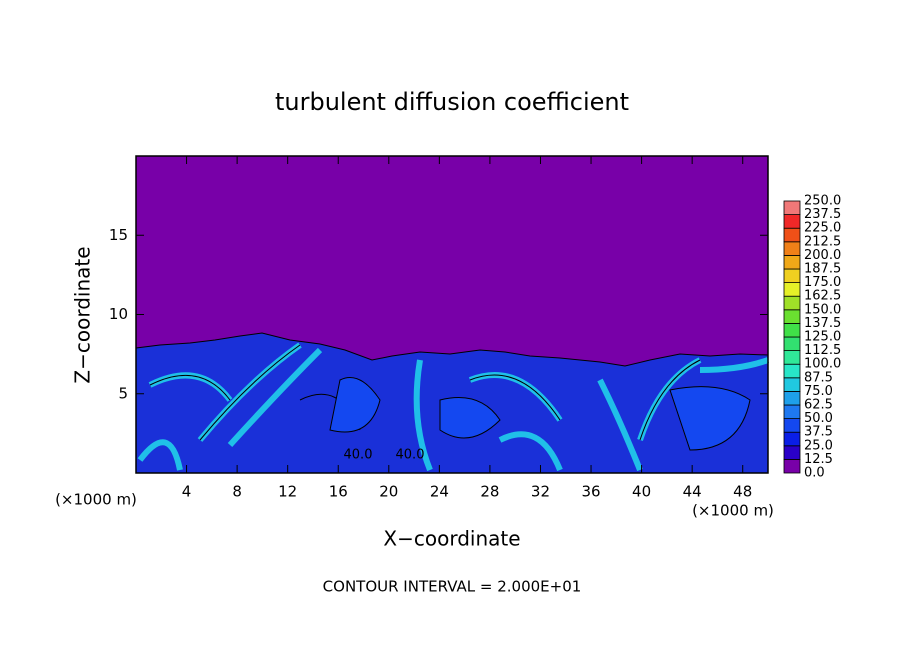  Describe the element at coordinates (818, 459) in the screenshot. I see `colorbar-label: 12.5` at that location.